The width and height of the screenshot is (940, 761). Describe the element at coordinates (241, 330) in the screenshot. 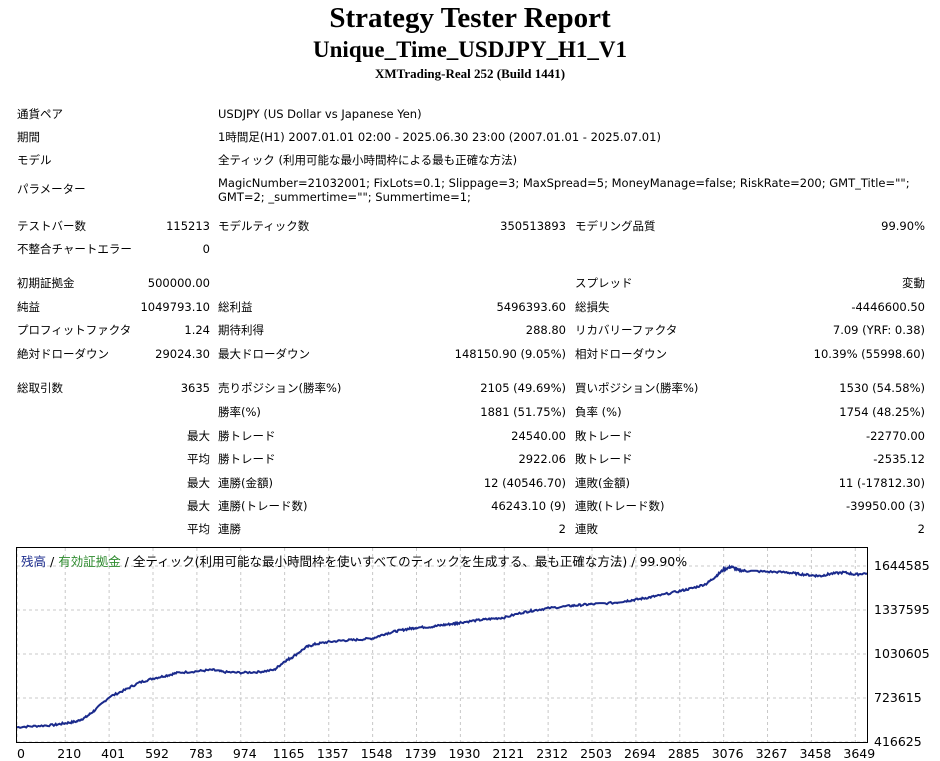

I see `expected-payoff-label: 期待利得` at that location.